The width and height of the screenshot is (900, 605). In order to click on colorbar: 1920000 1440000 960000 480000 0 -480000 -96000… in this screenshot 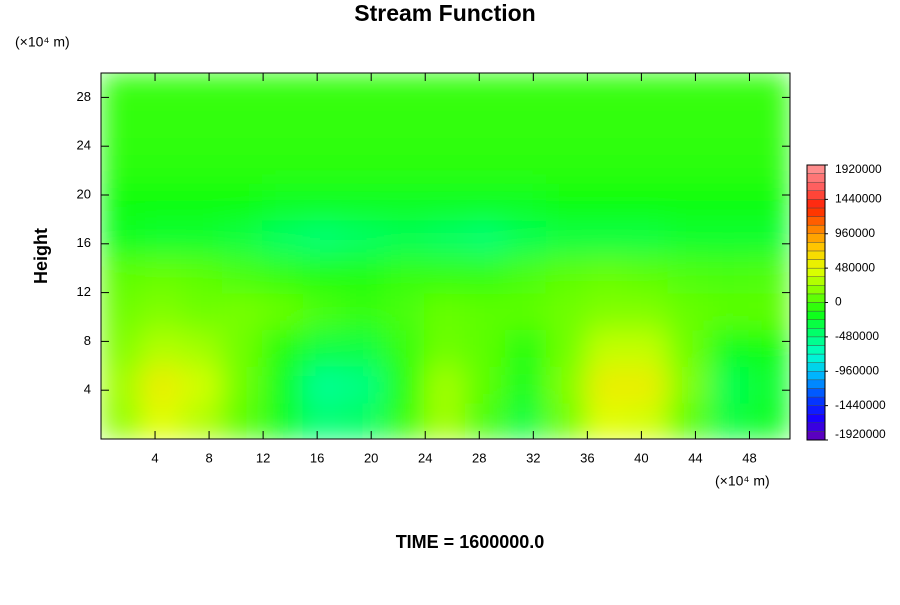, I will do `click(846, 301)`.